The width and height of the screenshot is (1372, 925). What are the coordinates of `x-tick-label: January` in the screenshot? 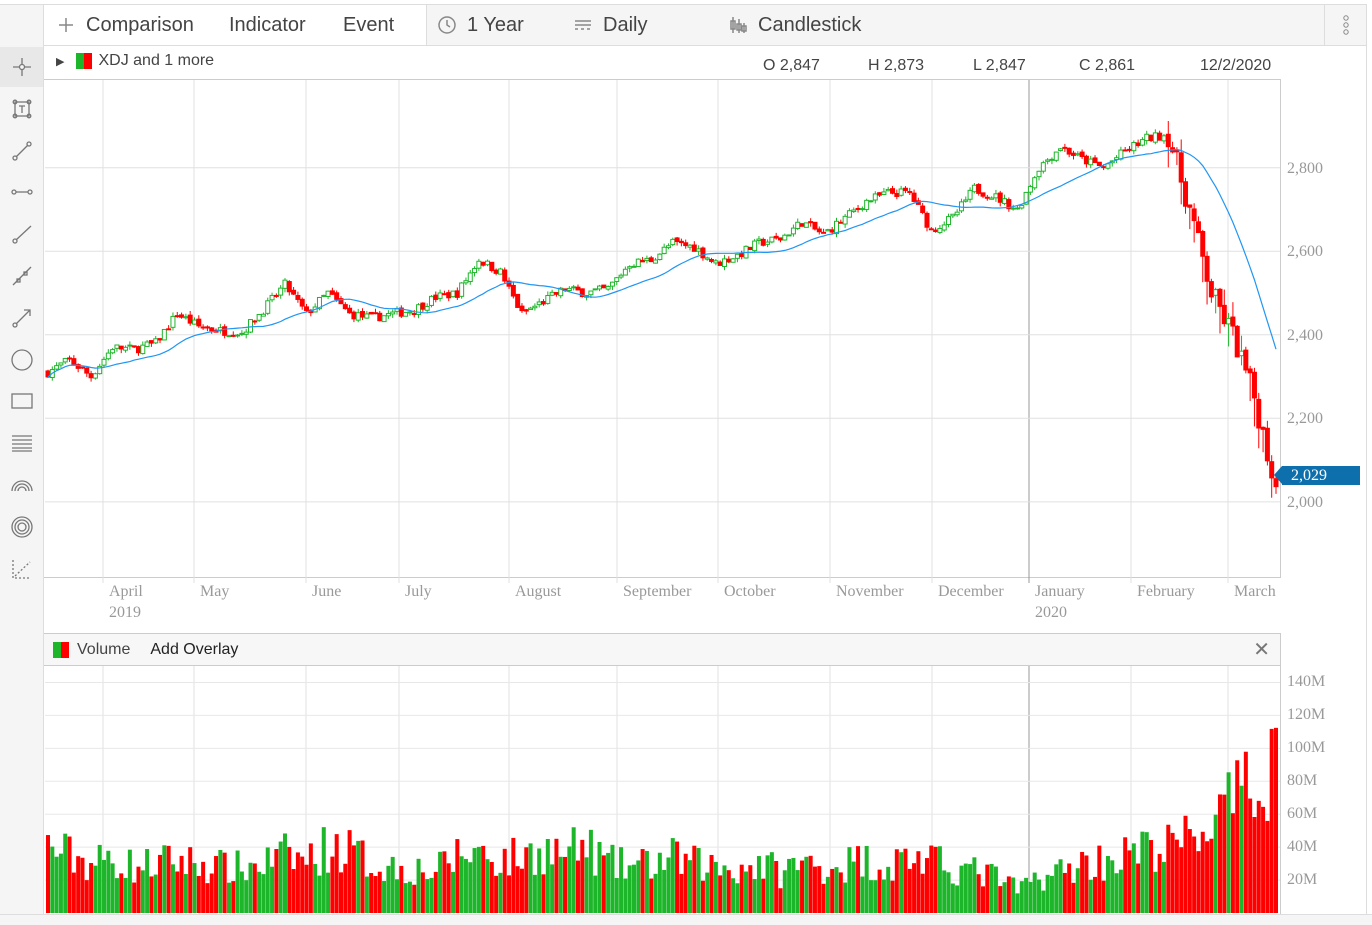 It's located at (1060, 591).